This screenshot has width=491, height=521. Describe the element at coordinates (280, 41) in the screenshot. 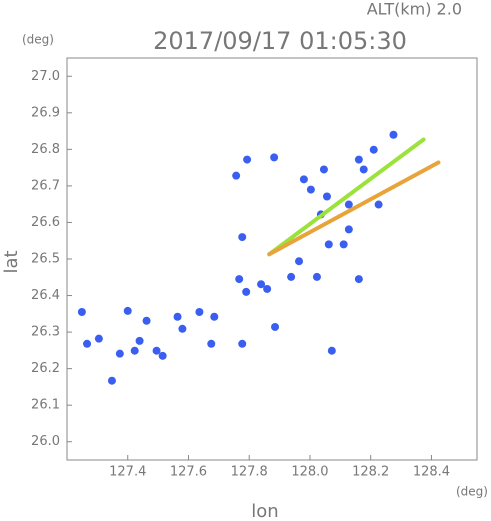

I see `chart-title: 2017/09/17 01:05:30` at that location.